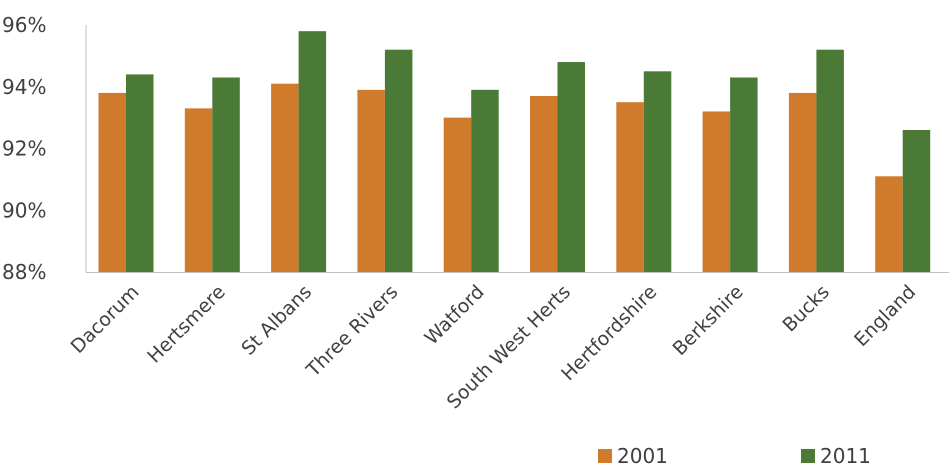  Describe the element at coordinates (889, 224) in the screenshot. I see `bar-2001-england` at that location.